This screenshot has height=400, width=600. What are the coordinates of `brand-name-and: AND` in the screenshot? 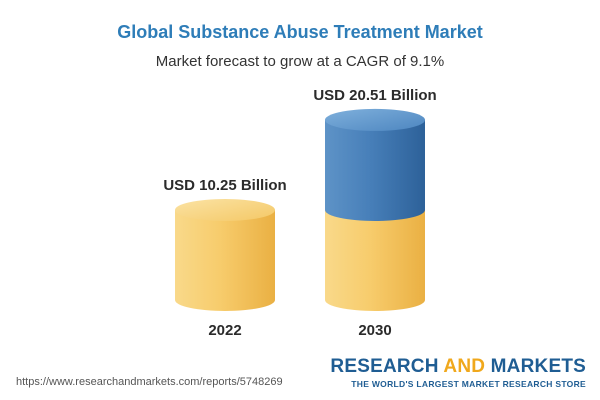 It's located at (464, 366).